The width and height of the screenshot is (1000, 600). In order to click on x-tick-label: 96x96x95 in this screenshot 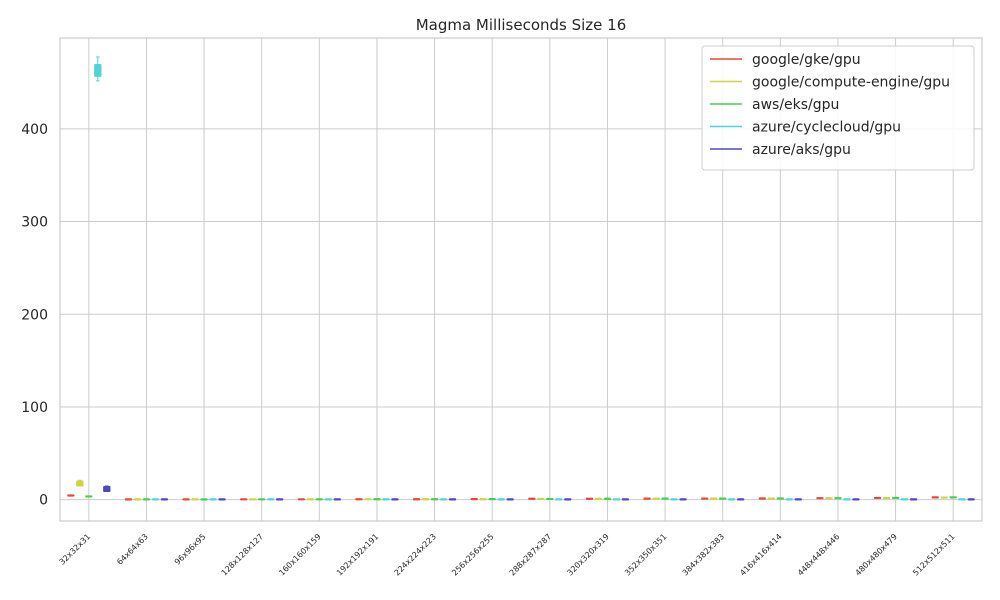, I will do `click(190, 549)`.